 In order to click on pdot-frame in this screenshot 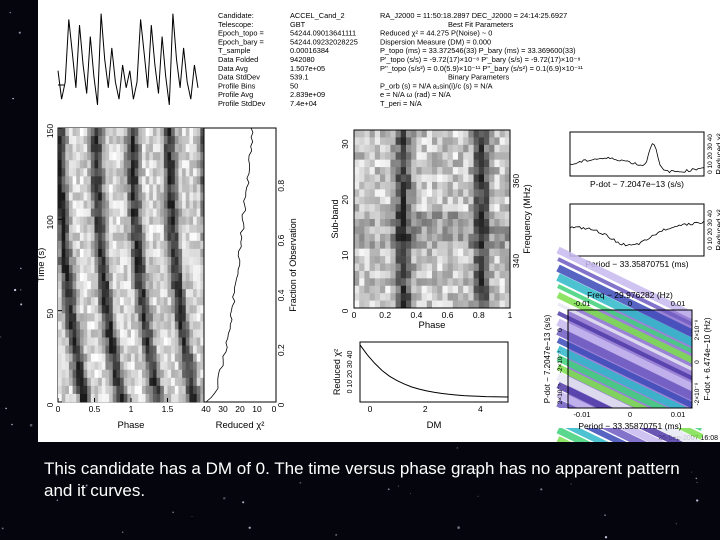, I will do `click(637, 154)`.